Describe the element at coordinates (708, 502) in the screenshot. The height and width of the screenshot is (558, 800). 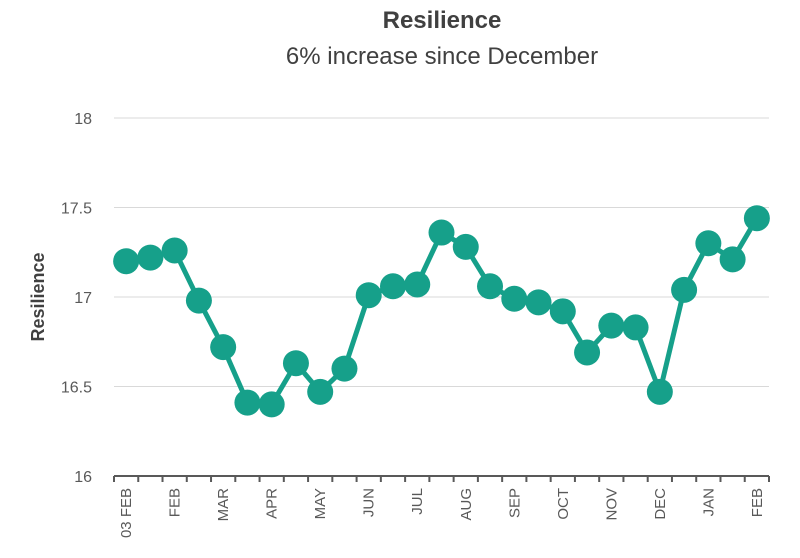
I see `x-tick-label: JAN` at that location.